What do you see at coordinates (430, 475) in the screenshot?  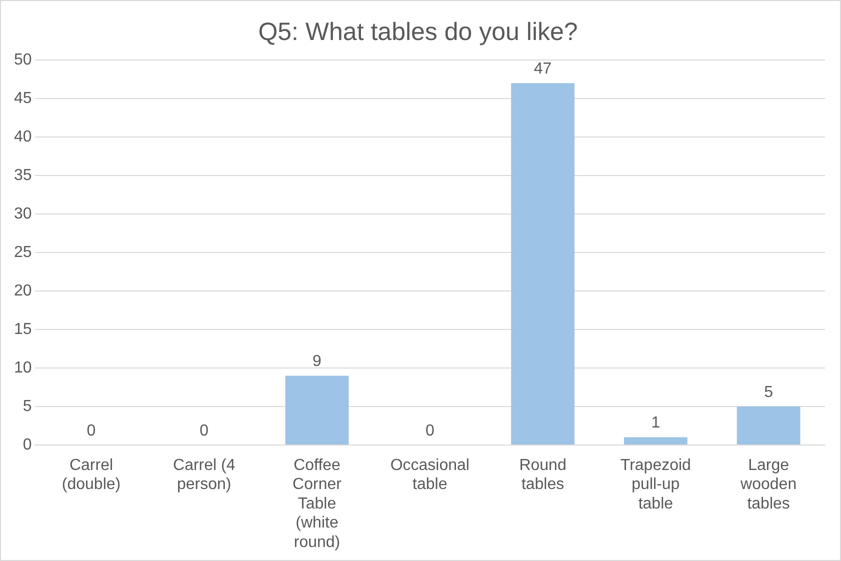 I see `x-tick-label: Occasional table` at bounding box center [430, 475].